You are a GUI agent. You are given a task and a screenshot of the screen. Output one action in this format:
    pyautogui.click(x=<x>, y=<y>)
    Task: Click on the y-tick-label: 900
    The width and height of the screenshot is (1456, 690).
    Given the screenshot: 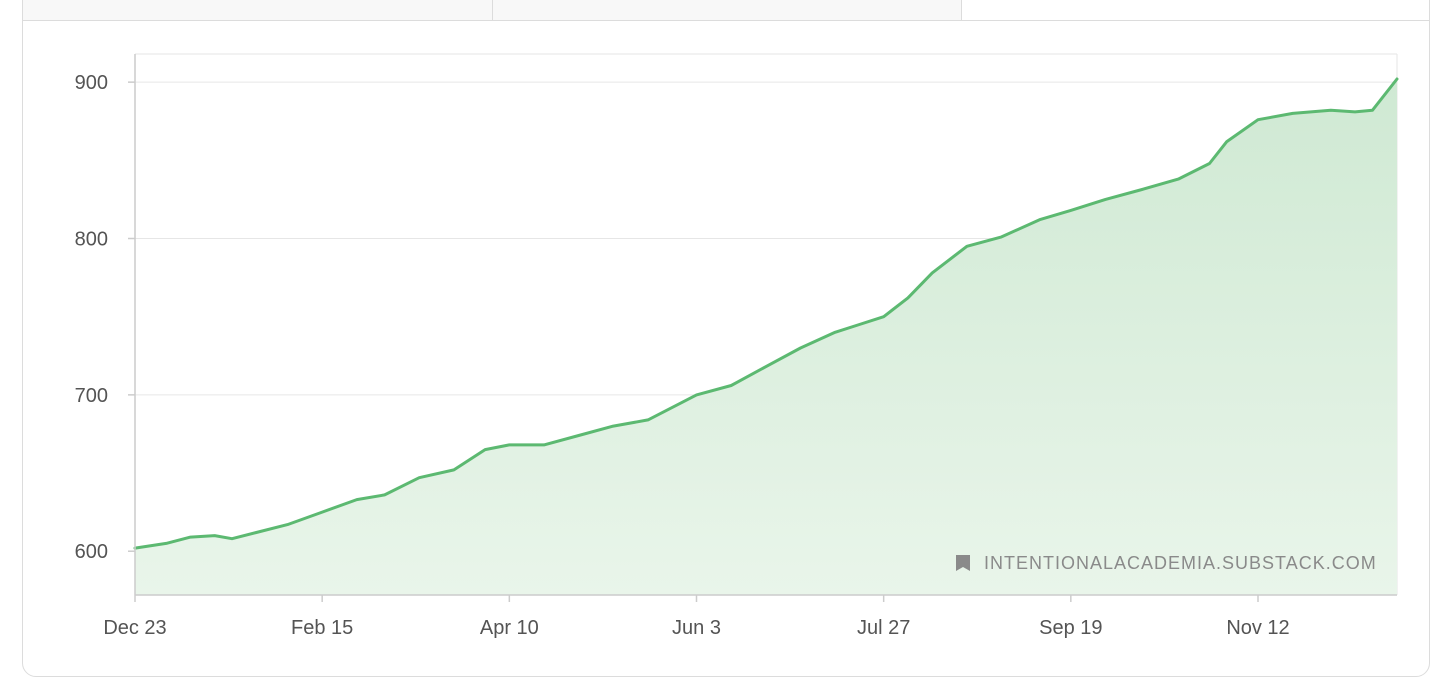 What is the action you would take?
    pyautogui.click(x=91, y=83)
    